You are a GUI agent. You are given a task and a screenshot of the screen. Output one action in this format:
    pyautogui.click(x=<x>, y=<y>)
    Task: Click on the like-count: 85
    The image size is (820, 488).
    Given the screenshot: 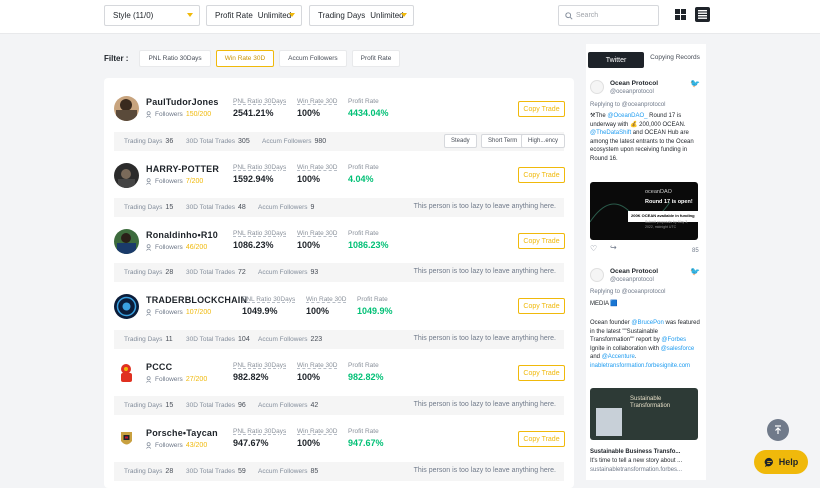 What is the action you would take?
    pyautogui.click(x=695, y=251)
    